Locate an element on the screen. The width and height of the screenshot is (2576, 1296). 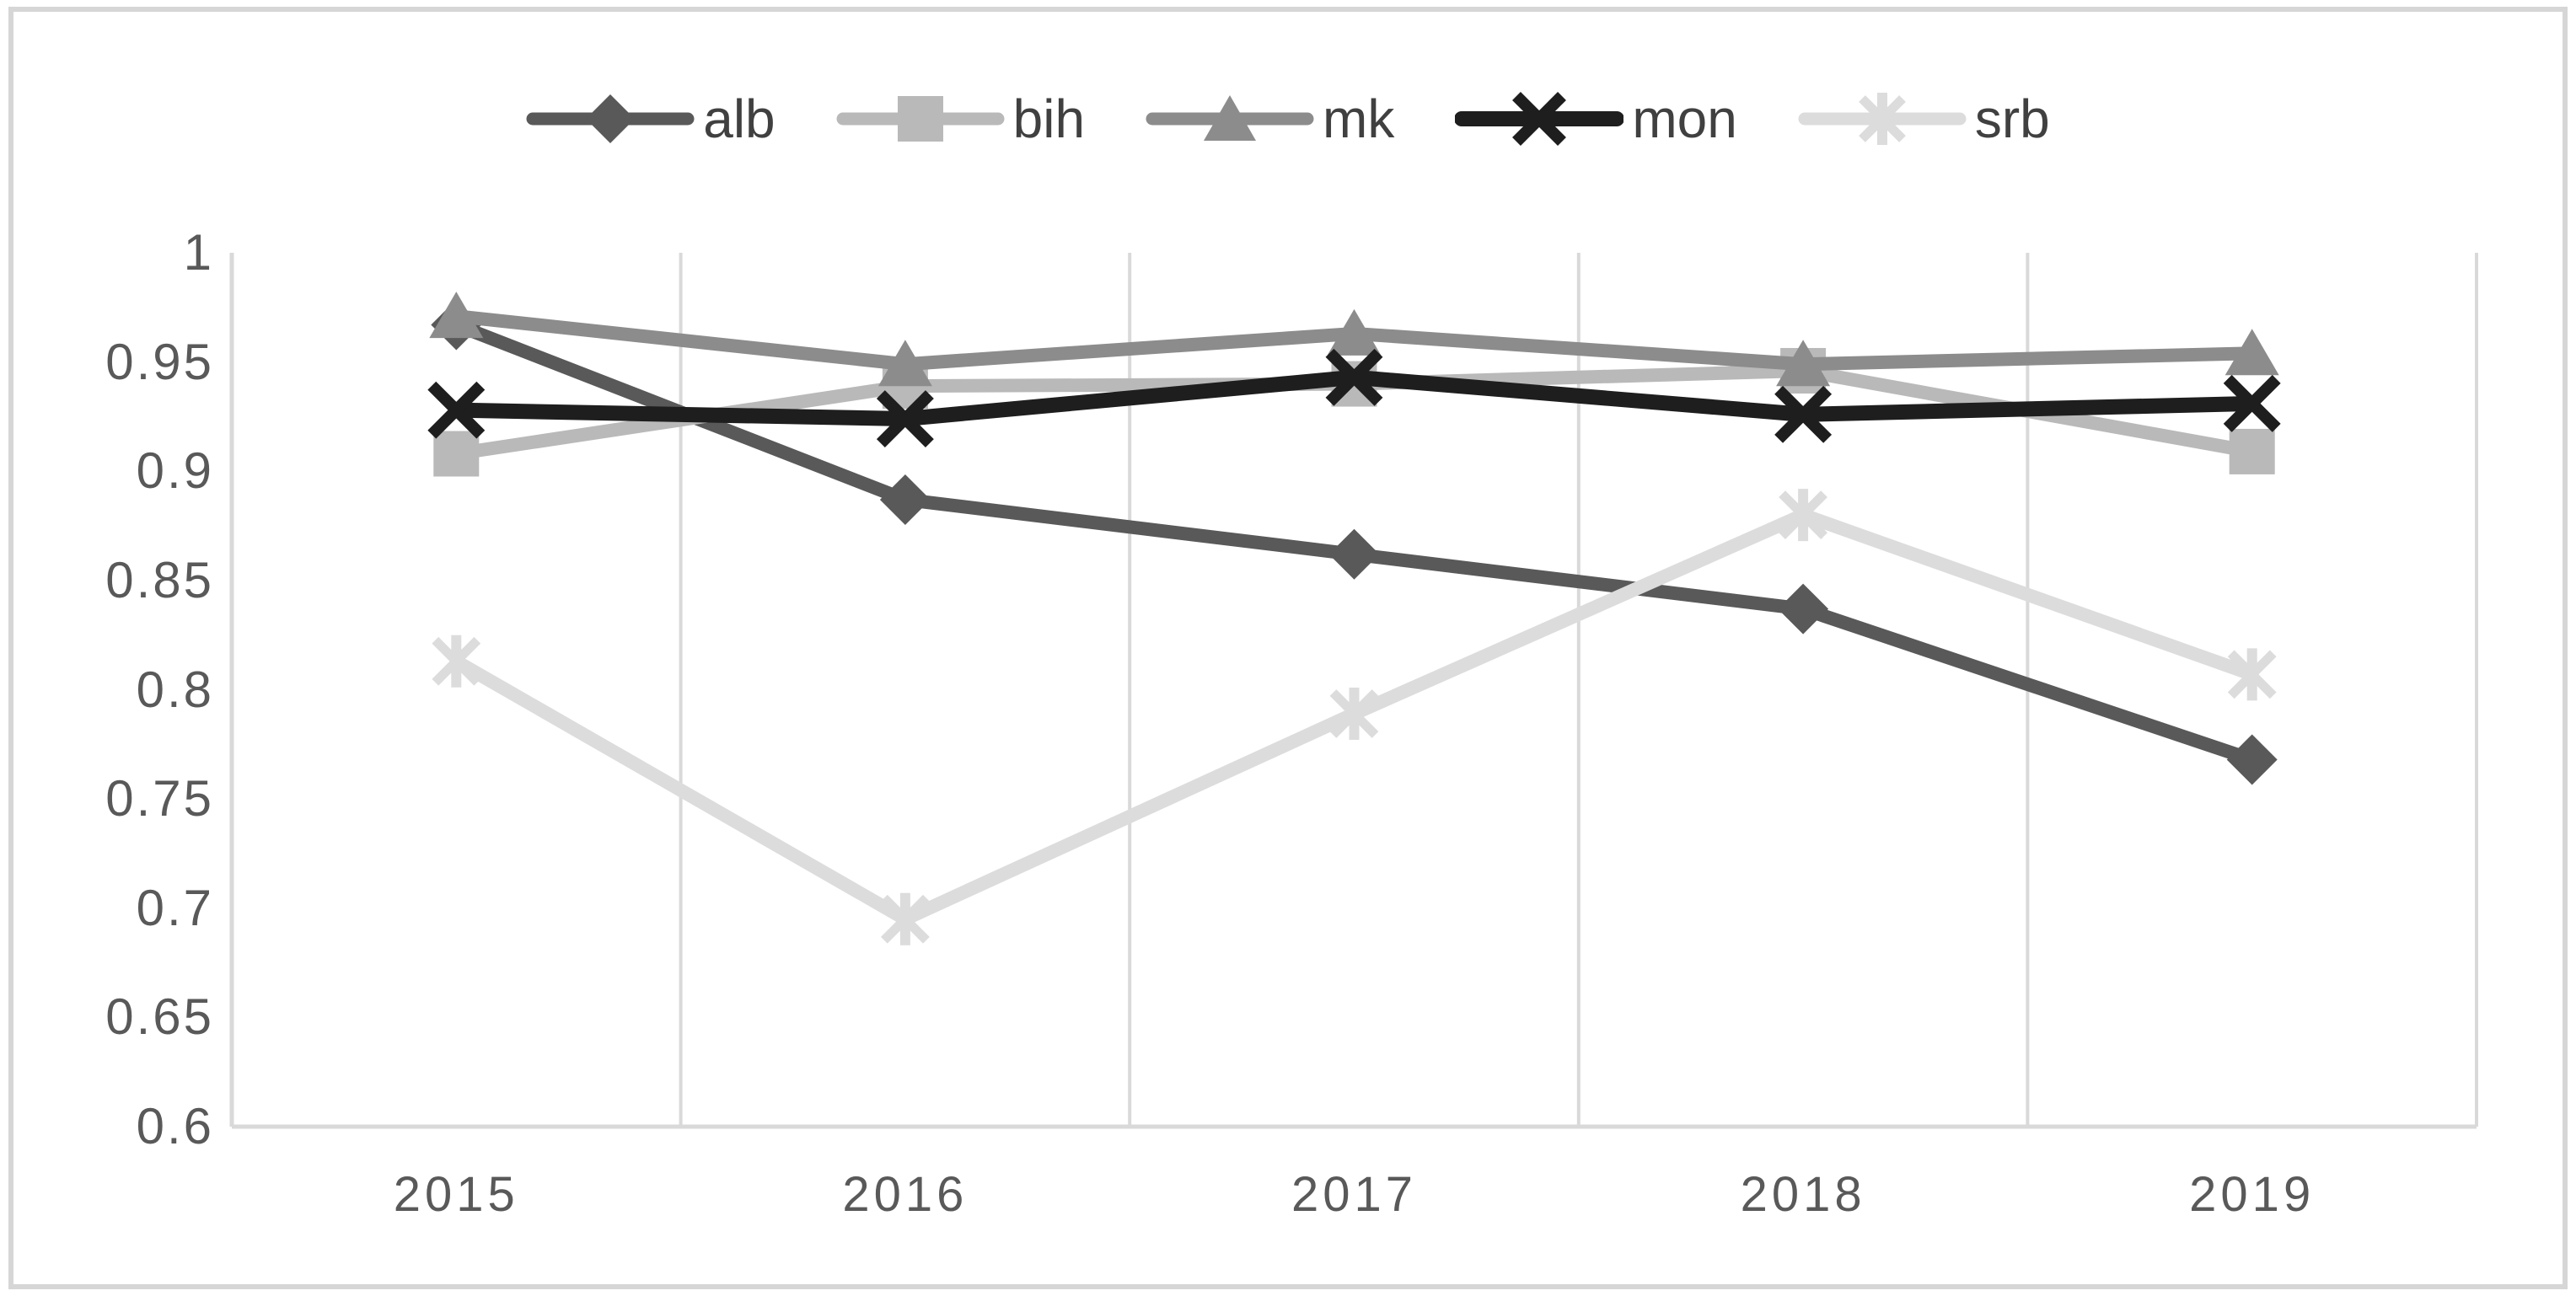
y-tick-label: 0.95 is located at coordinates (159, 361).